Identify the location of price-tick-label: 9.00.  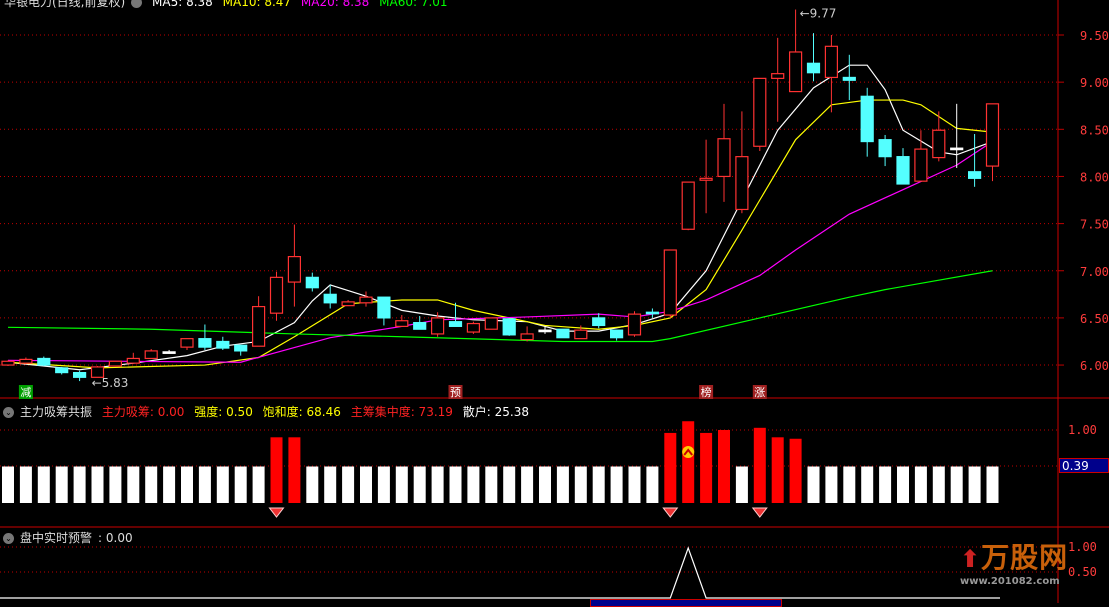
(1094, 83).